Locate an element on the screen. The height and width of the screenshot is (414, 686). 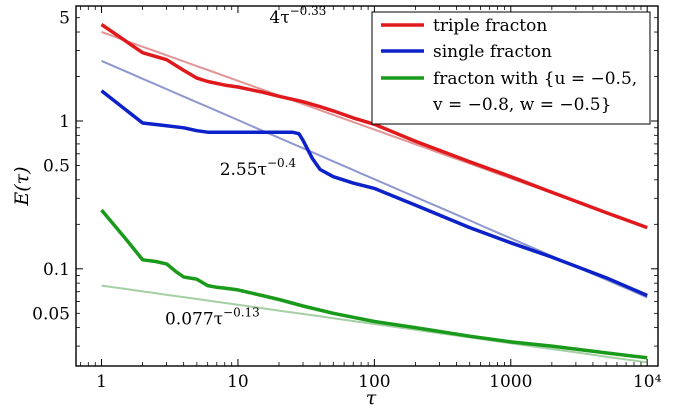
fit-annotation-4-0-33: 4τ−0.33 is located at coordinates (297, 16).